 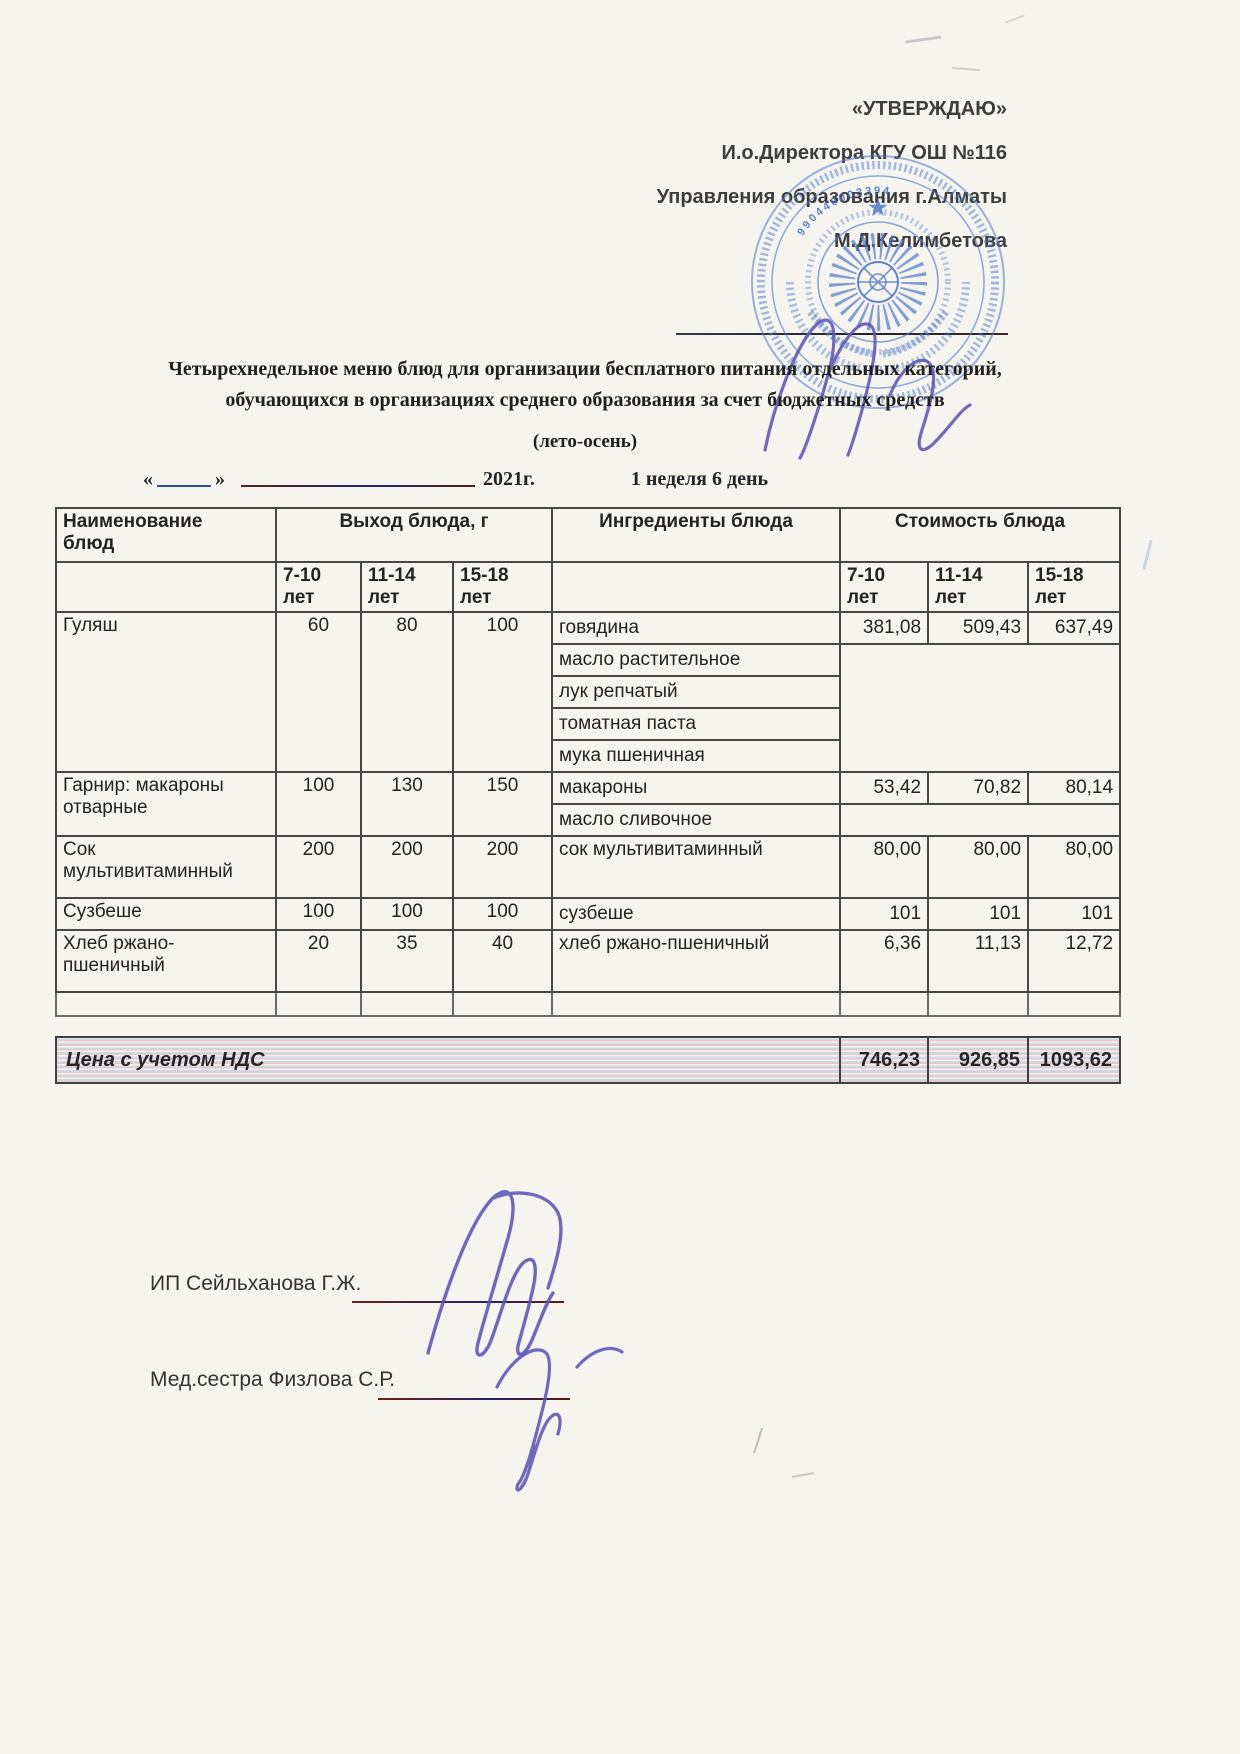 I want to click on ingredient-cell: говядина, so click(x=696, y=628).